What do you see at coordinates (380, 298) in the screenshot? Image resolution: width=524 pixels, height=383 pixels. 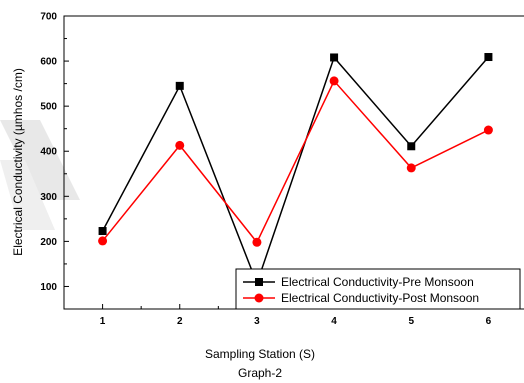 I see `legend-label: Electrical Conductivity-Post Monsoon` at bounding box center [380, 298].